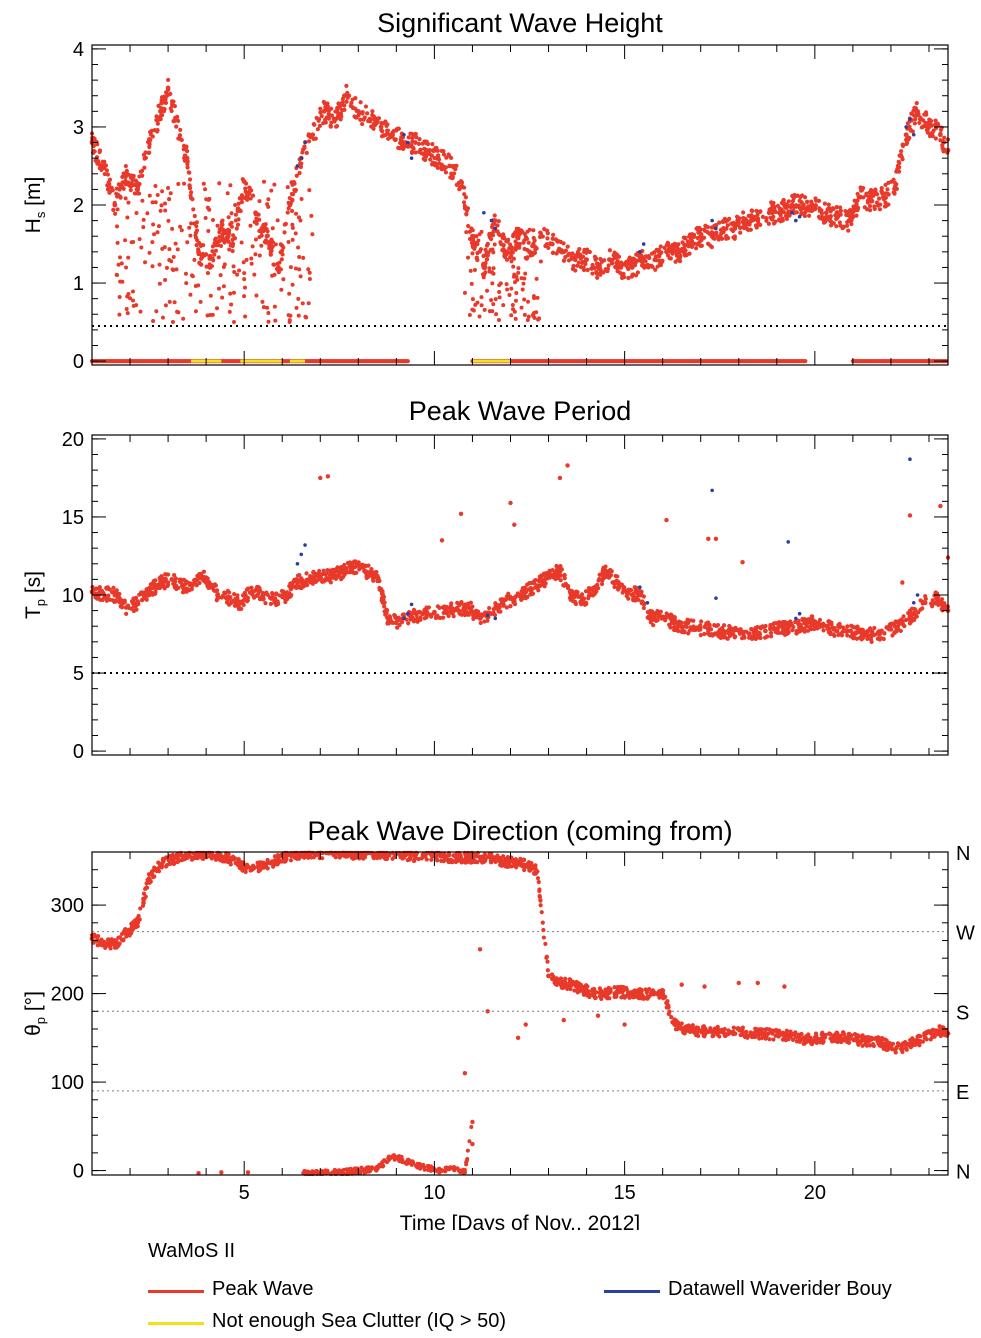  What do you see at coordinates (78, 128) in the screenshot?
I see `y-tick-label: 3` at bounding box center [78, 128].